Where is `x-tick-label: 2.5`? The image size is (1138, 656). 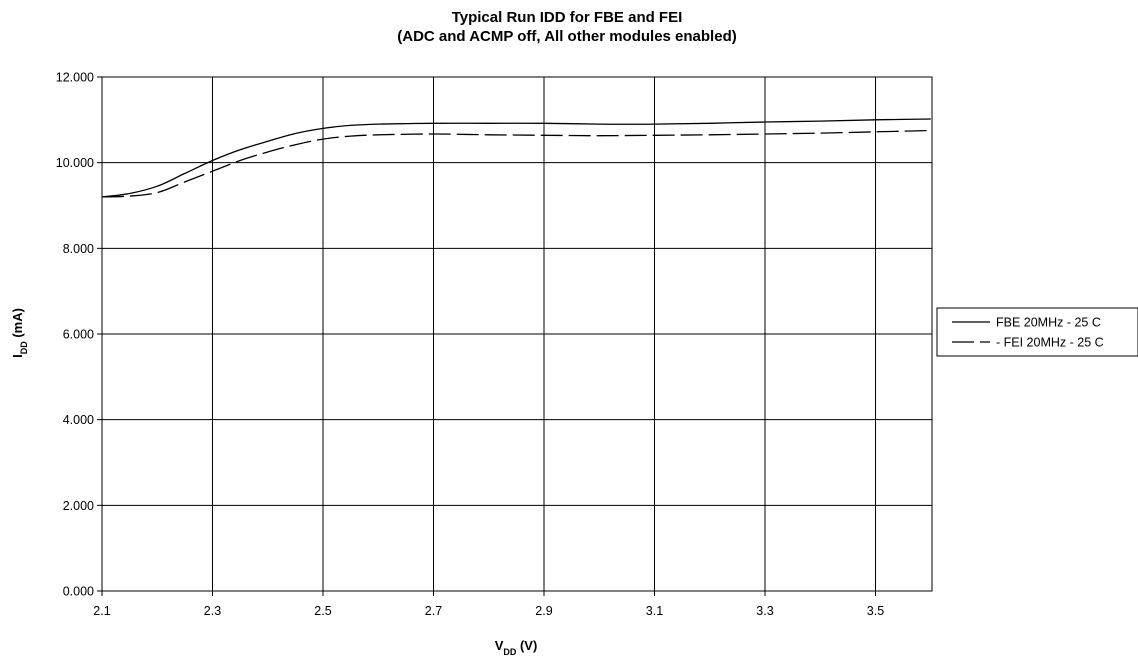
x-tick-label: 2.5 is located at coordinates (322, 611).